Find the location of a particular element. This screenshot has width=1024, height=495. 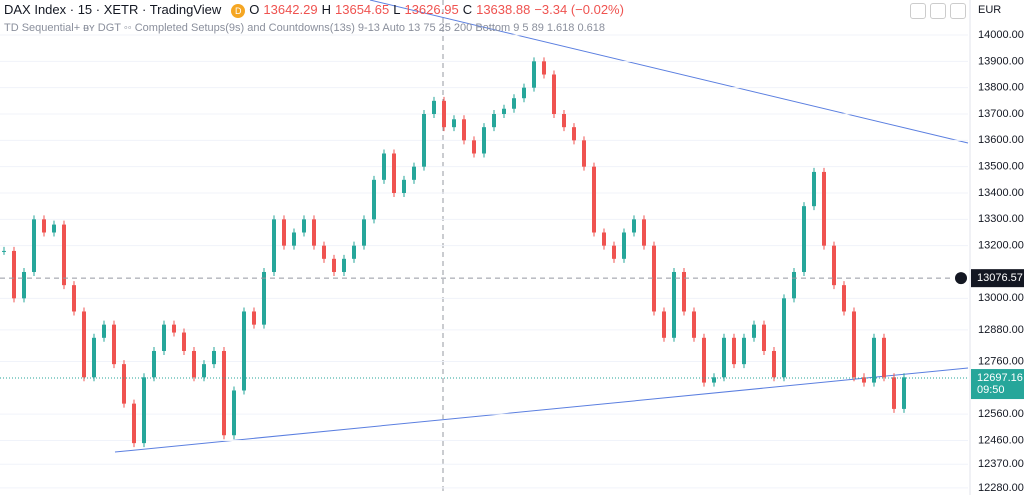

currency: EUR is located at coordinates (990, 10).